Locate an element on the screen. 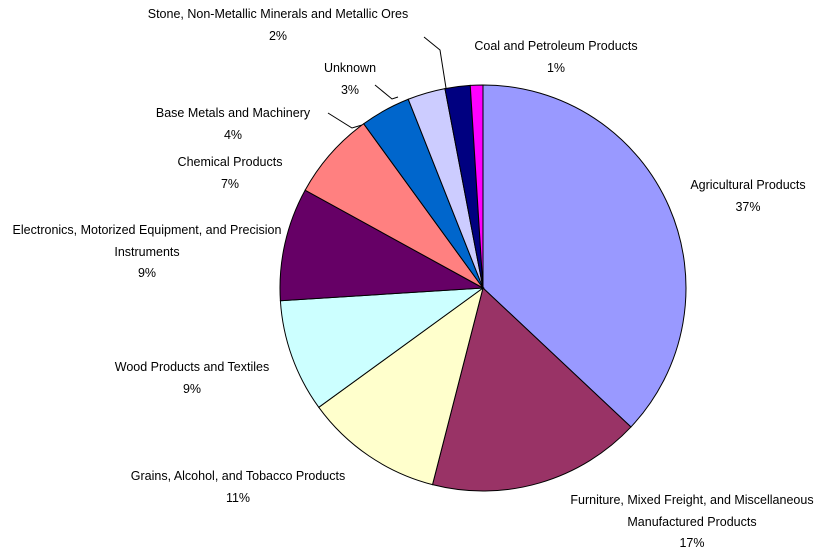 Image resolution: width=834 pixels, height=551 pixels. slice-label: Base Metals and Machinery 4% is located at coordinates (233, 124).